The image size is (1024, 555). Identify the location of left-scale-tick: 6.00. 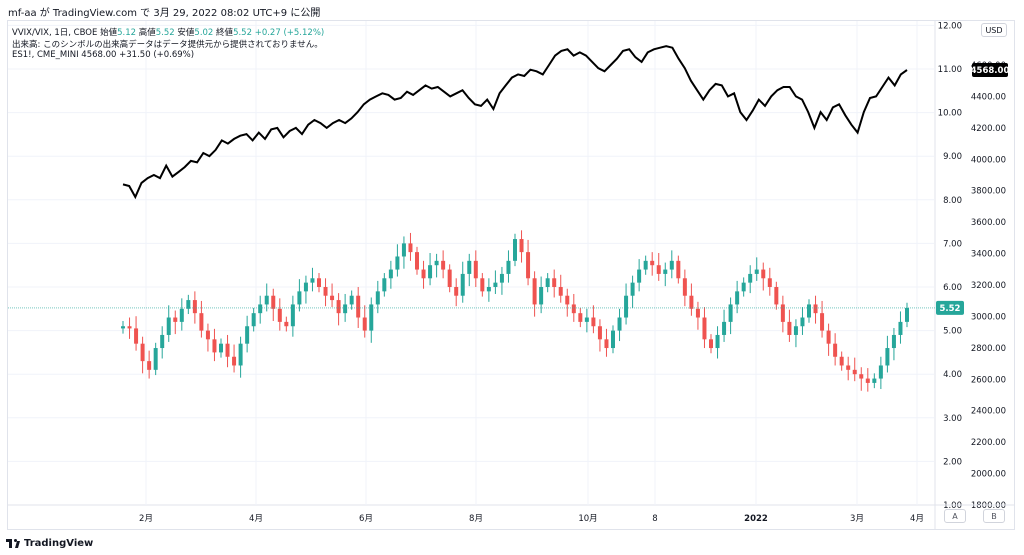
(952, 288).